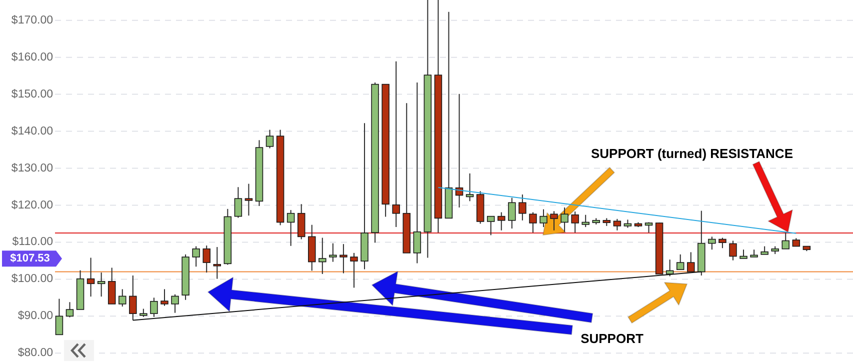 This screenshot has height=363, width=853. I want to click on y-tick-label: $80.00, so click(35, 353).